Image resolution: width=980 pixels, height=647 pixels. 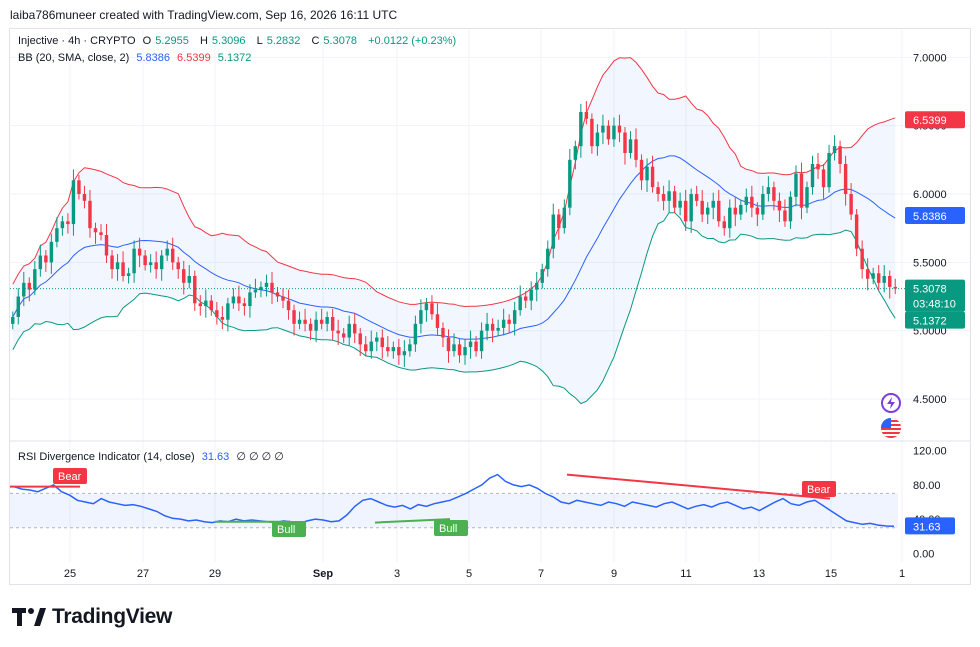 I want to click on basis-badge: 5.8386, so click(x=930, y=217).